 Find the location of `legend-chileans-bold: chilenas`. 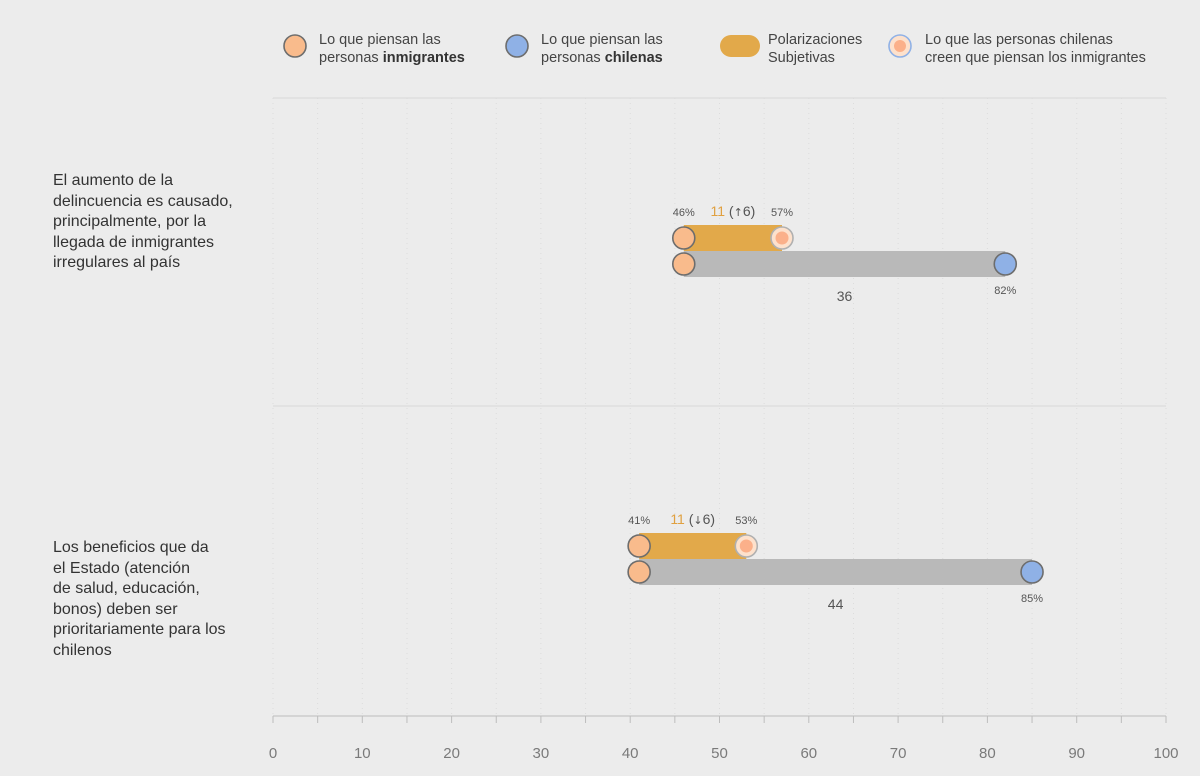

legend-chileans-bold: chilenas is located at coordinates (633, 58).